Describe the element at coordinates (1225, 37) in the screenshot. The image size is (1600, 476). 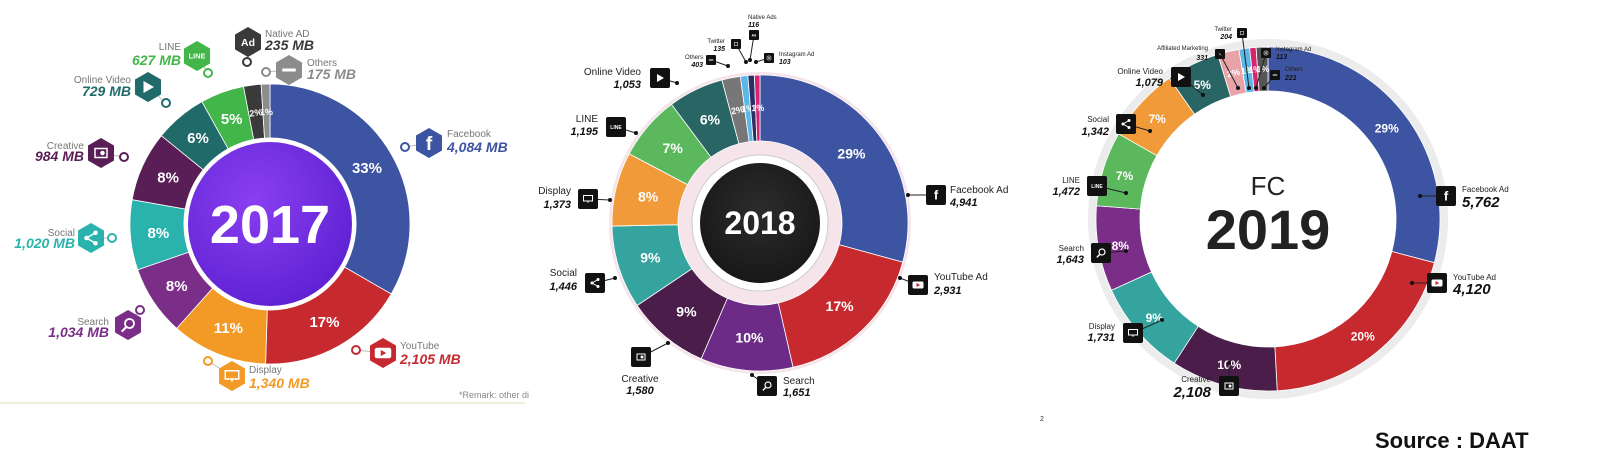
I see `callout-value: 204` at that location.